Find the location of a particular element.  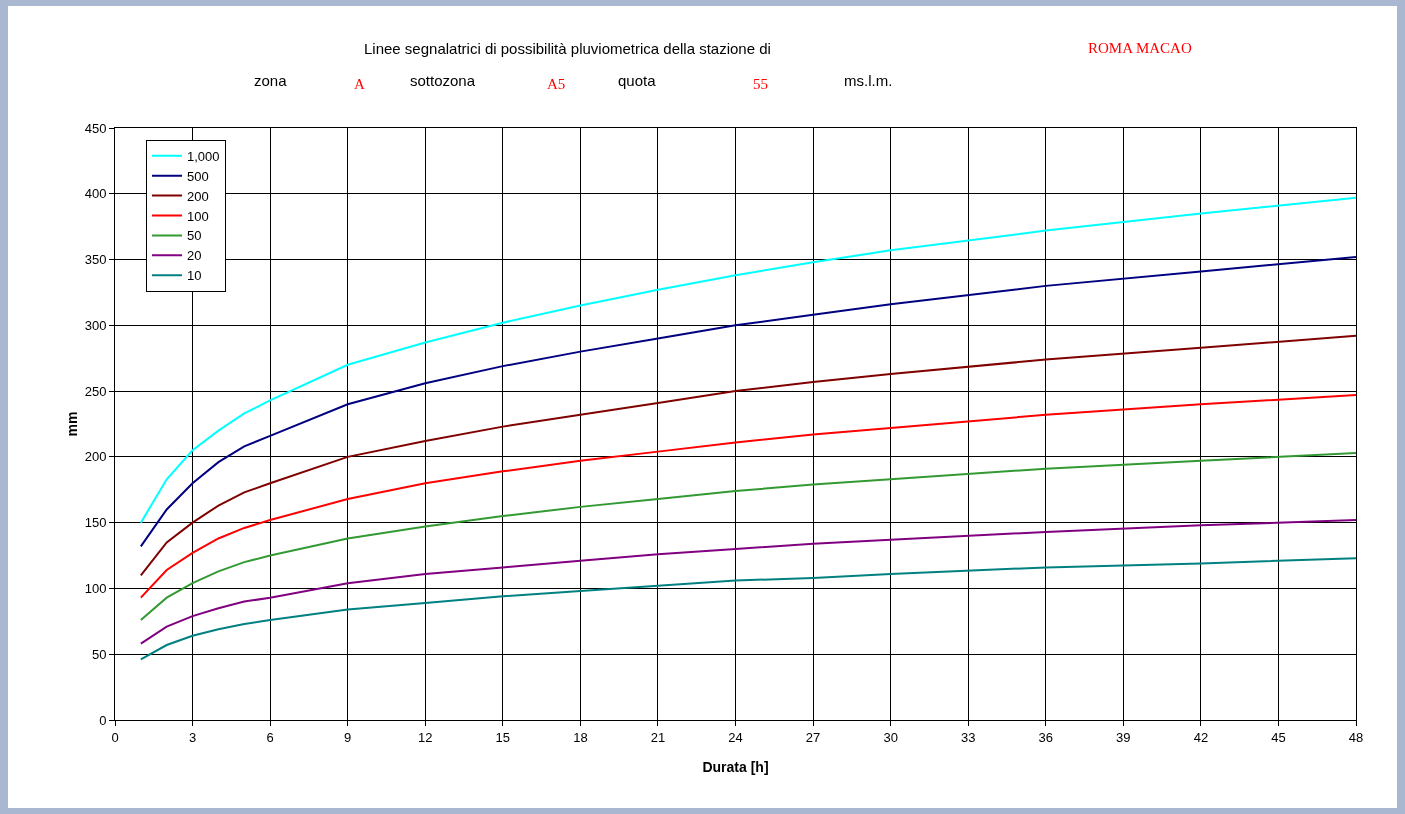

x-tick-label: 30 is located at coordinates (890, 737).